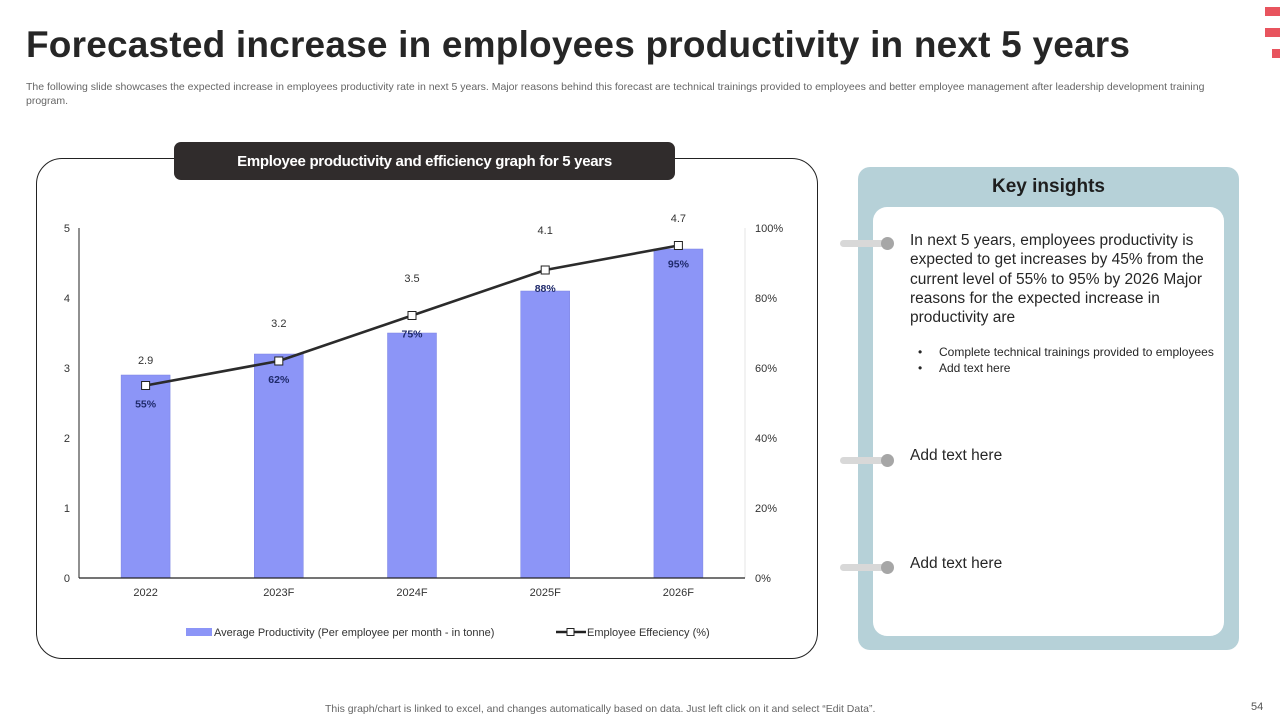  I want to click on x-tick-label: 2026F, so click(678, 593).